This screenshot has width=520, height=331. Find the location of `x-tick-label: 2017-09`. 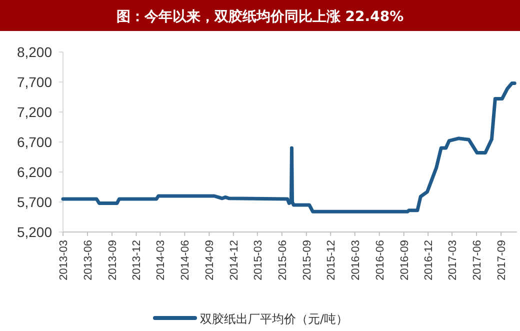

x-tick-label: 2017-09 is located at coordinates (502, 260).